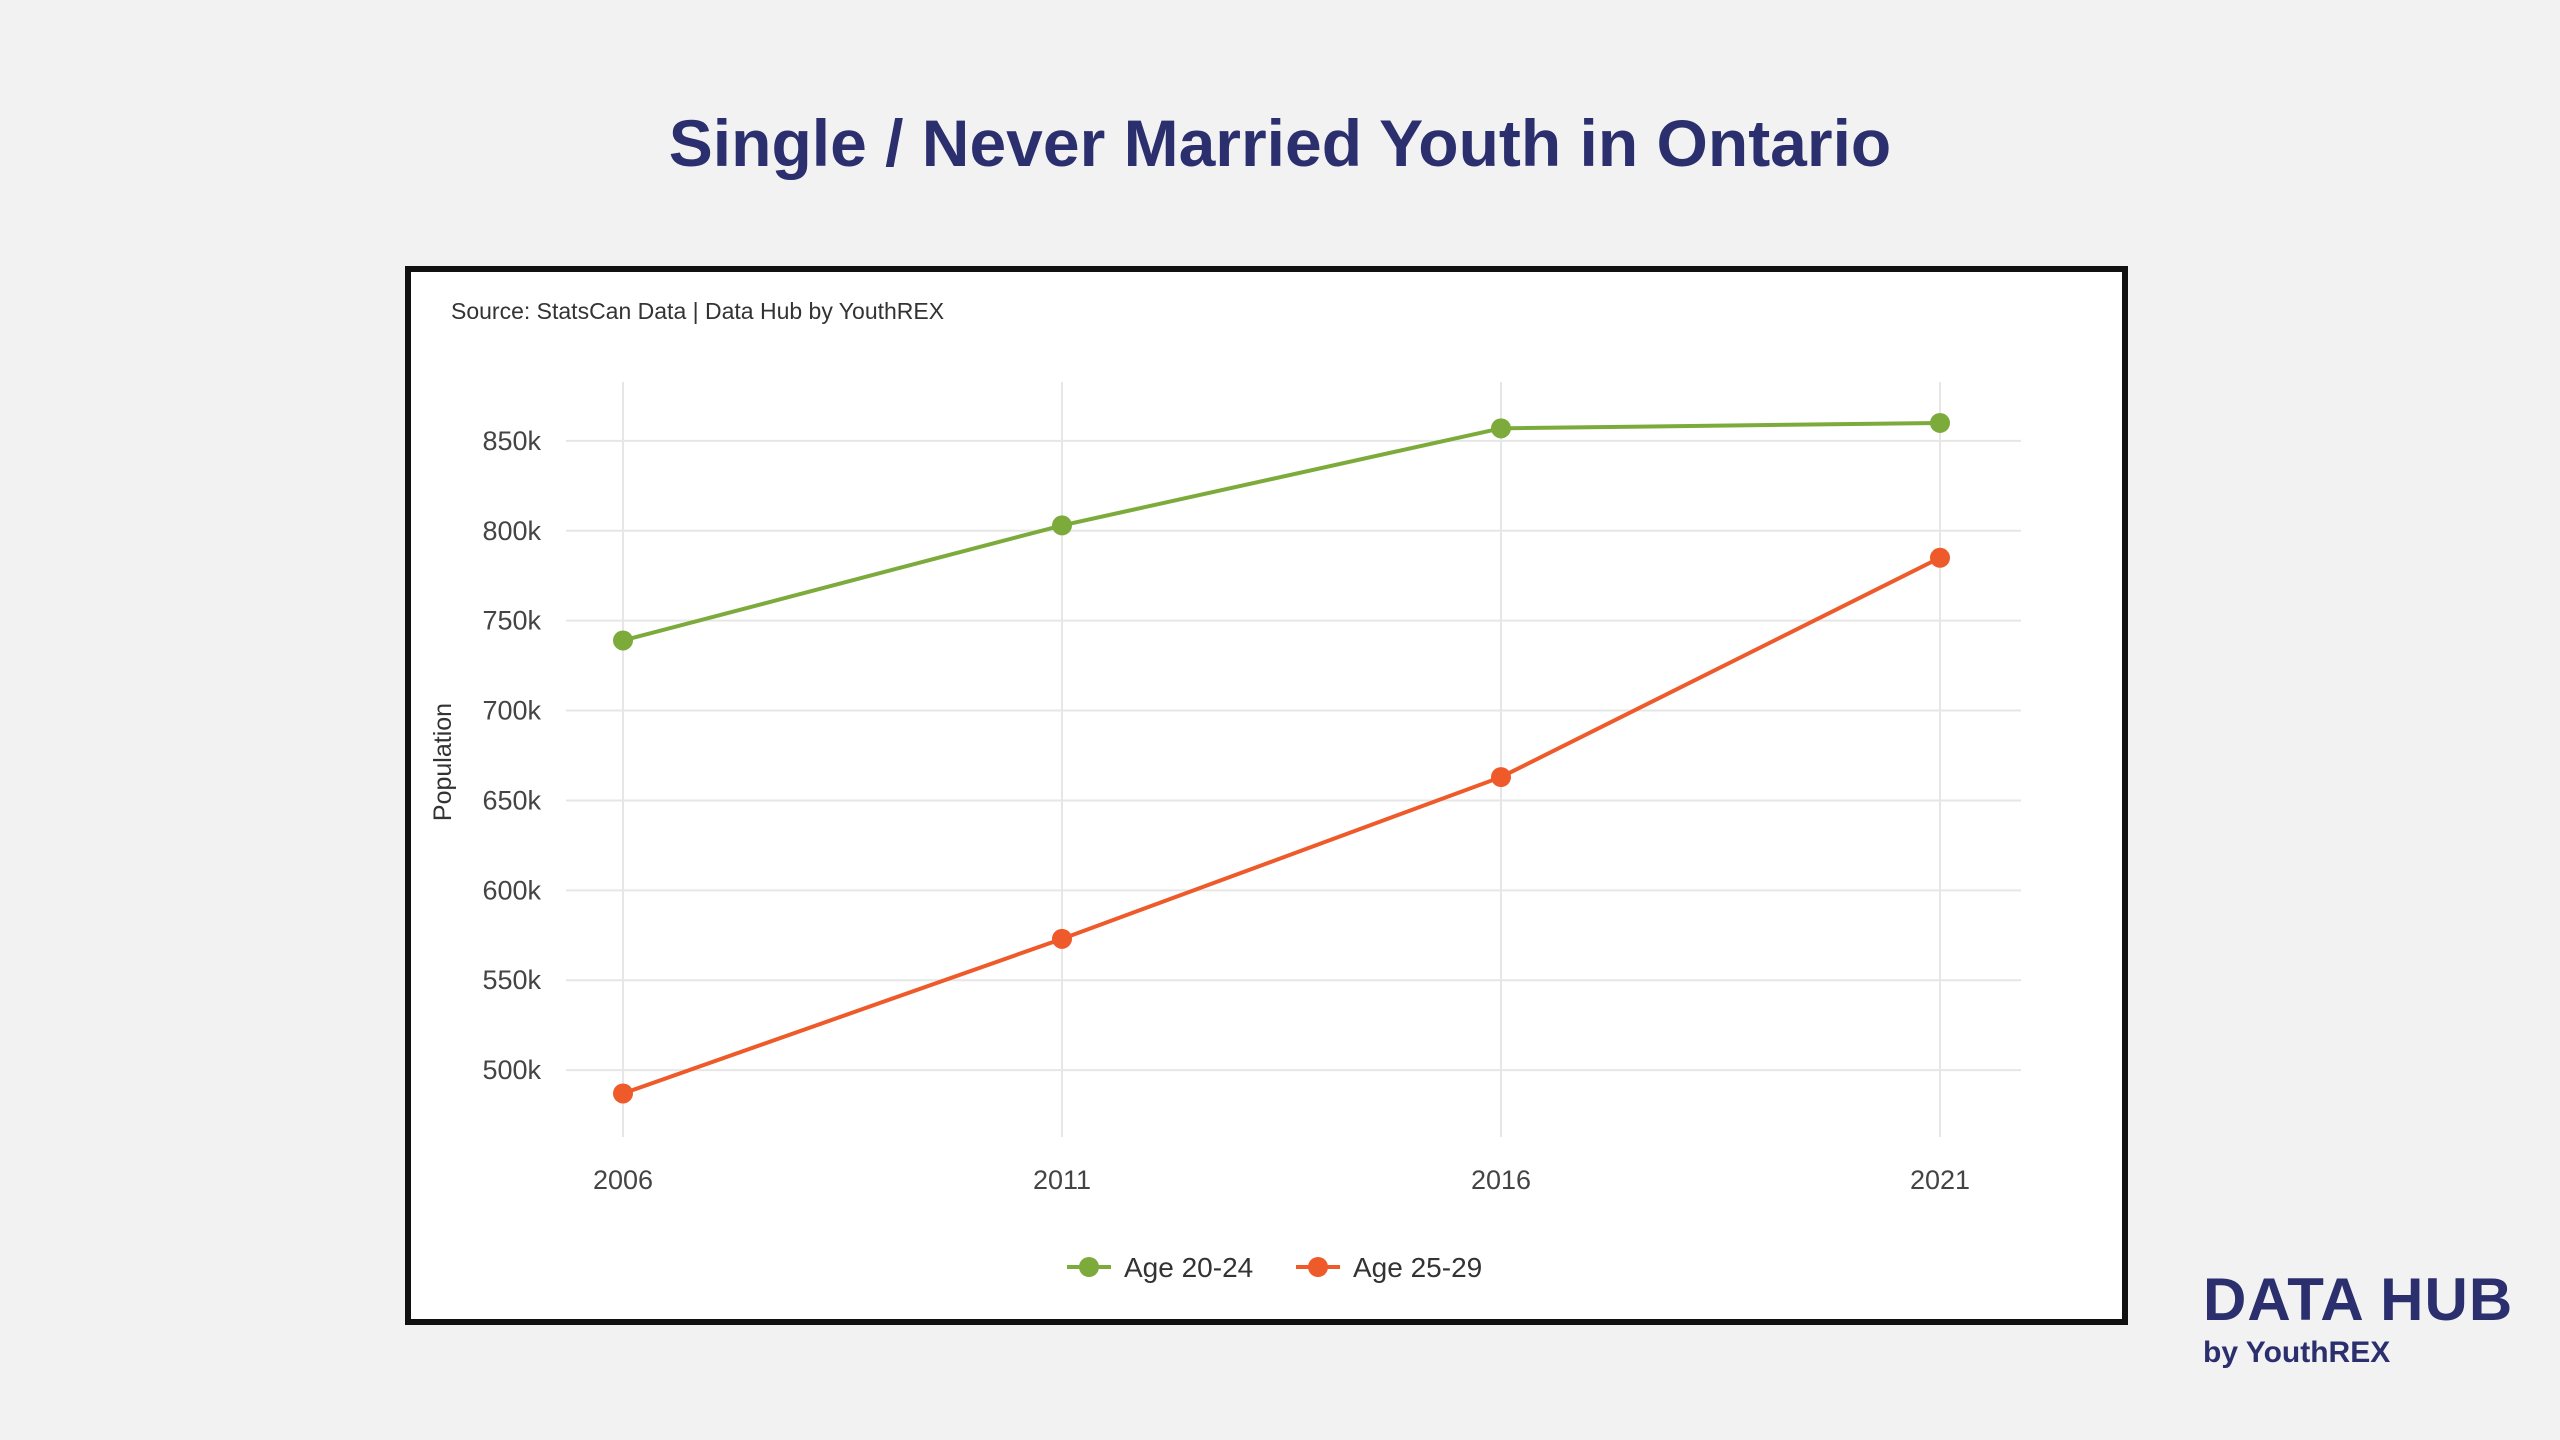 This screenshot has height=1440, width=2560. I want to click on y-tick-label: 850k, so click(511, 441).